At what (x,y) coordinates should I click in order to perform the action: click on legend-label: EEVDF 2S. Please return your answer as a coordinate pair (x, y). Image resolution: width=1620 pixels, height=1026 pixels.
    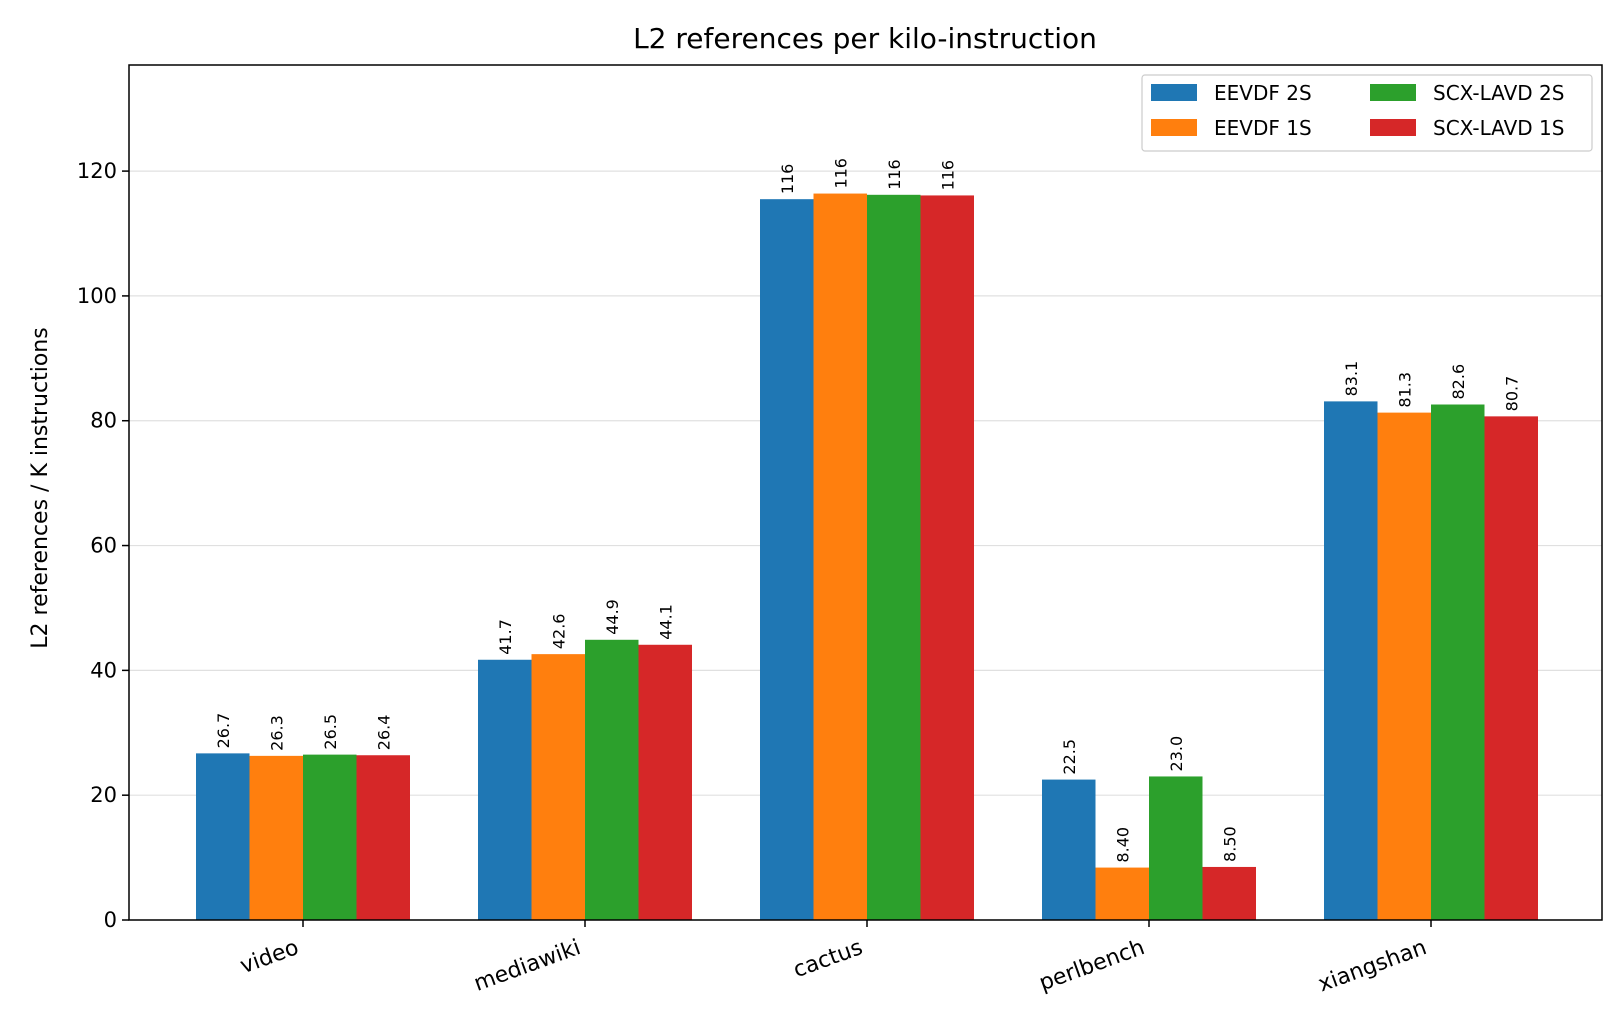
    Looking at the image, I should click on (1263, 93).